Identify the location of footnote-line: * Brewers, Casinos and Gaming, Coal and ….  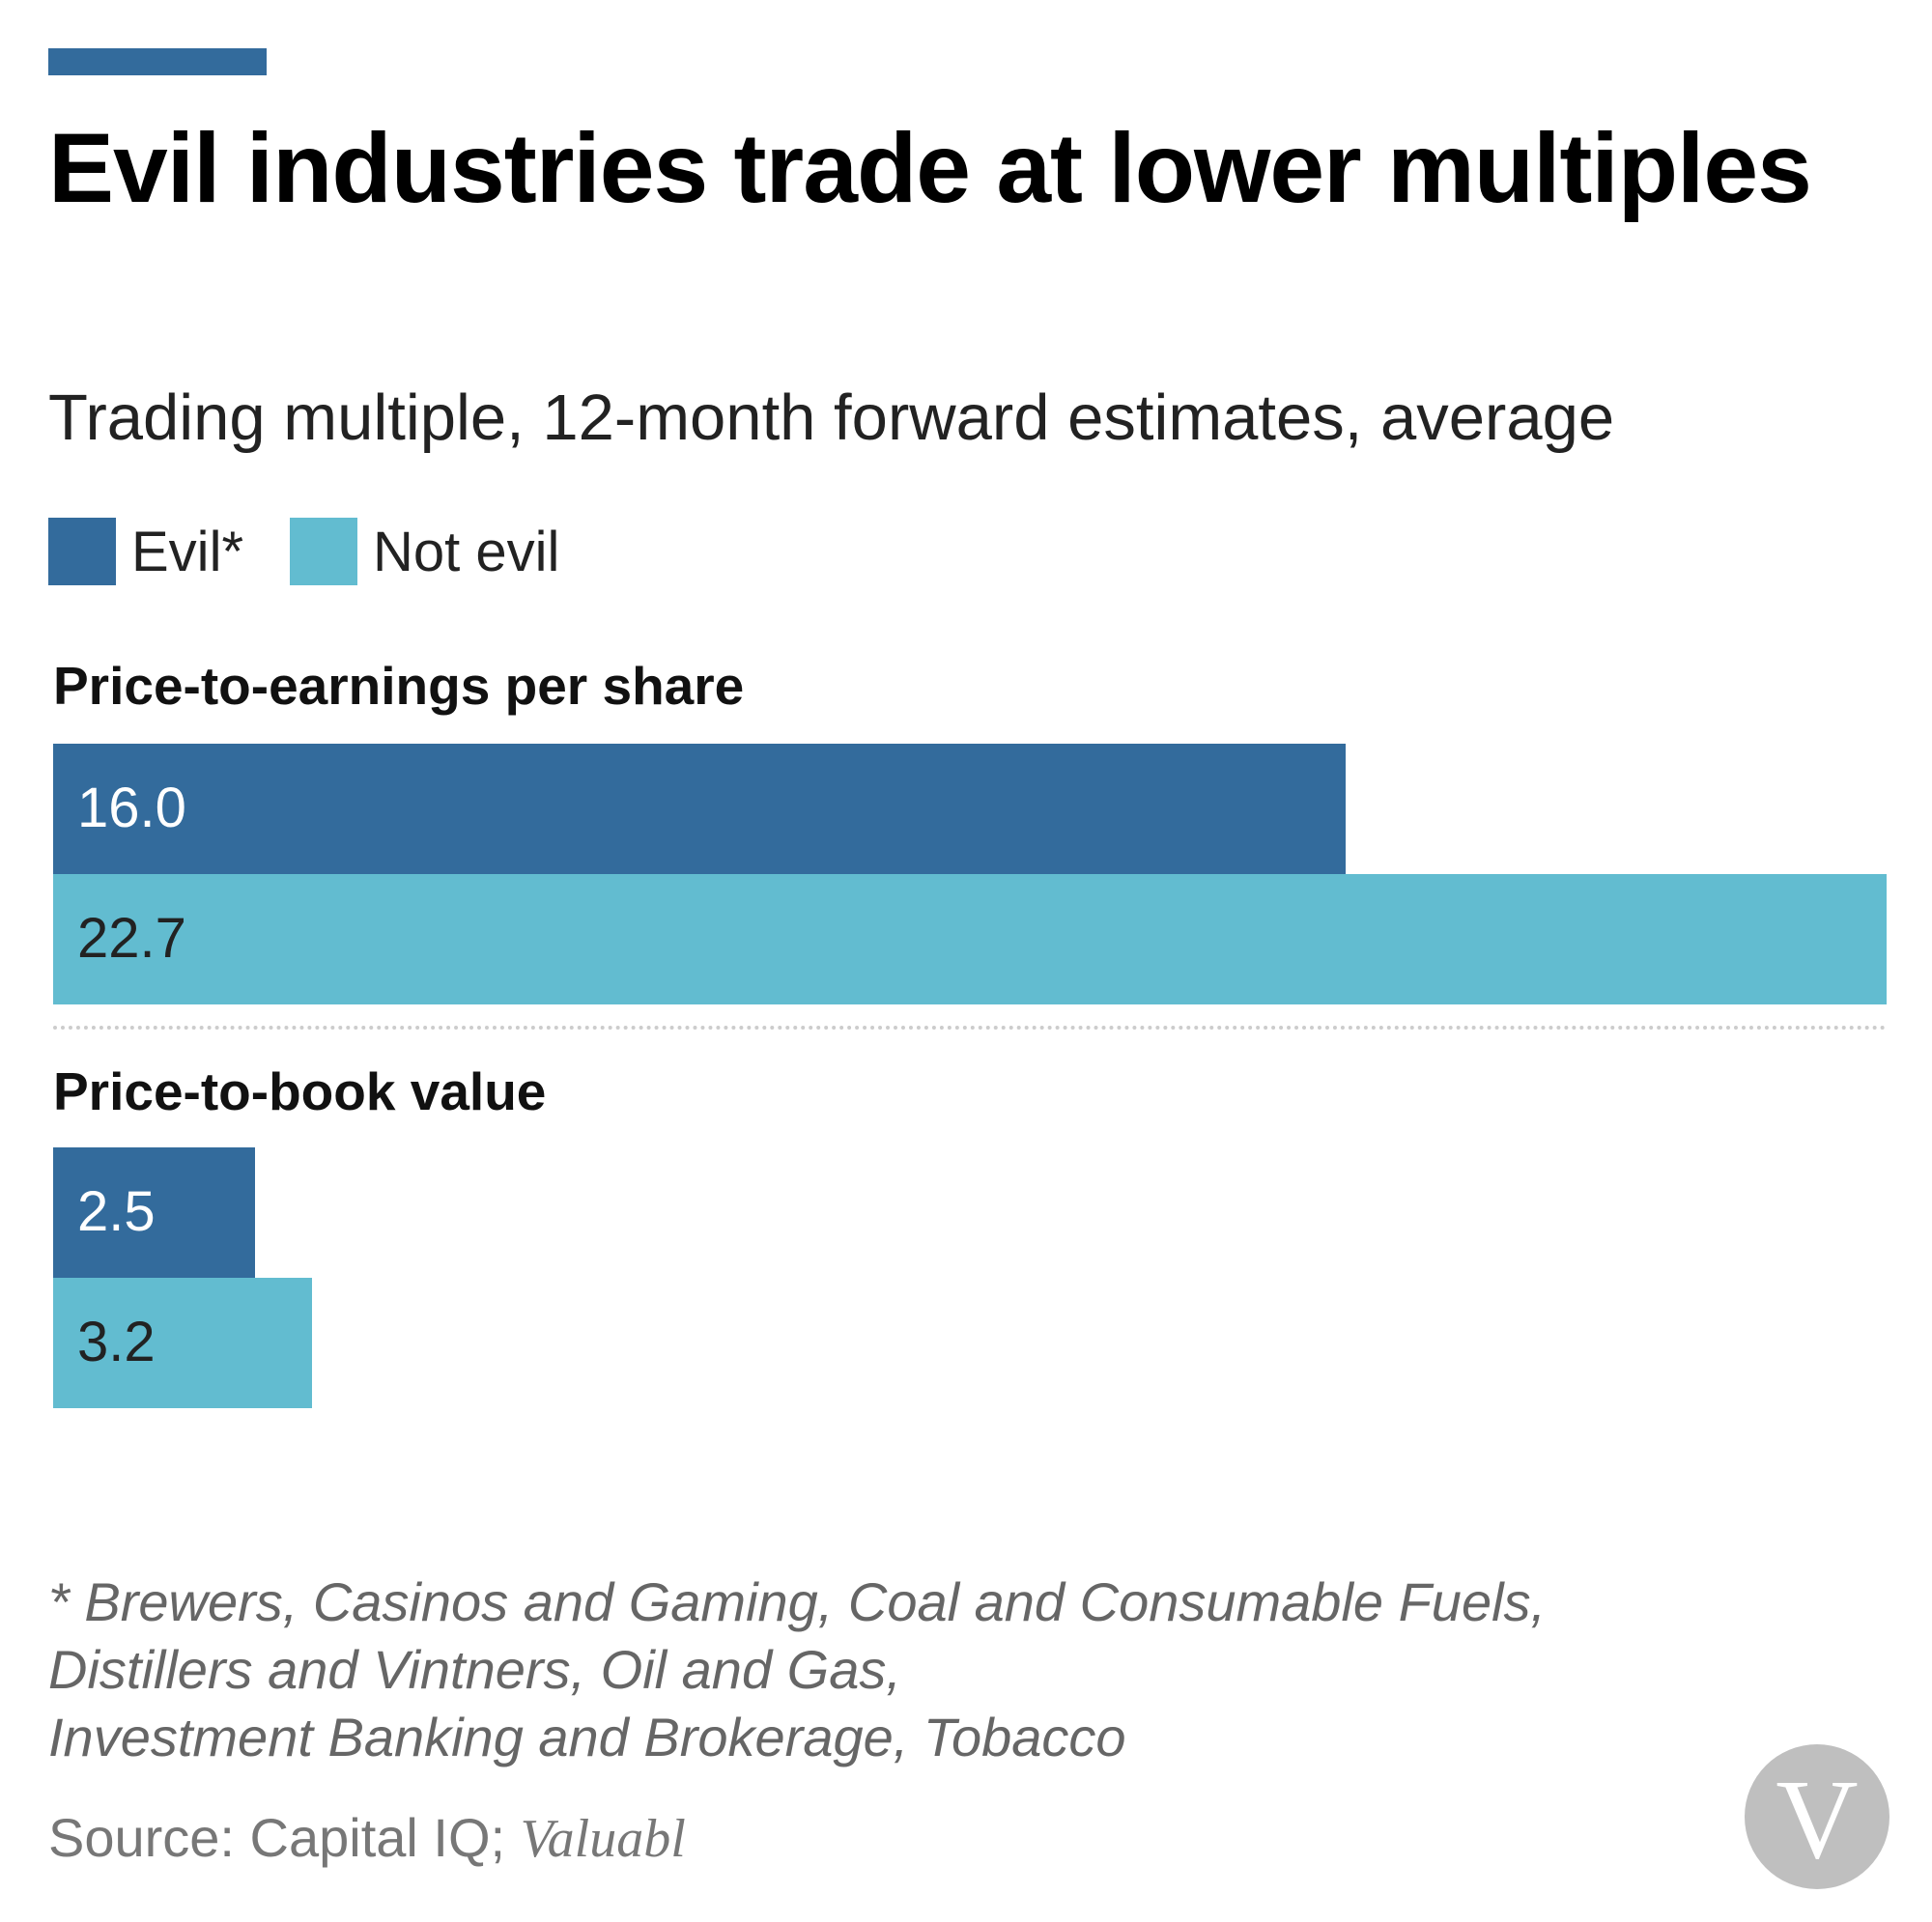
(797, 1601).